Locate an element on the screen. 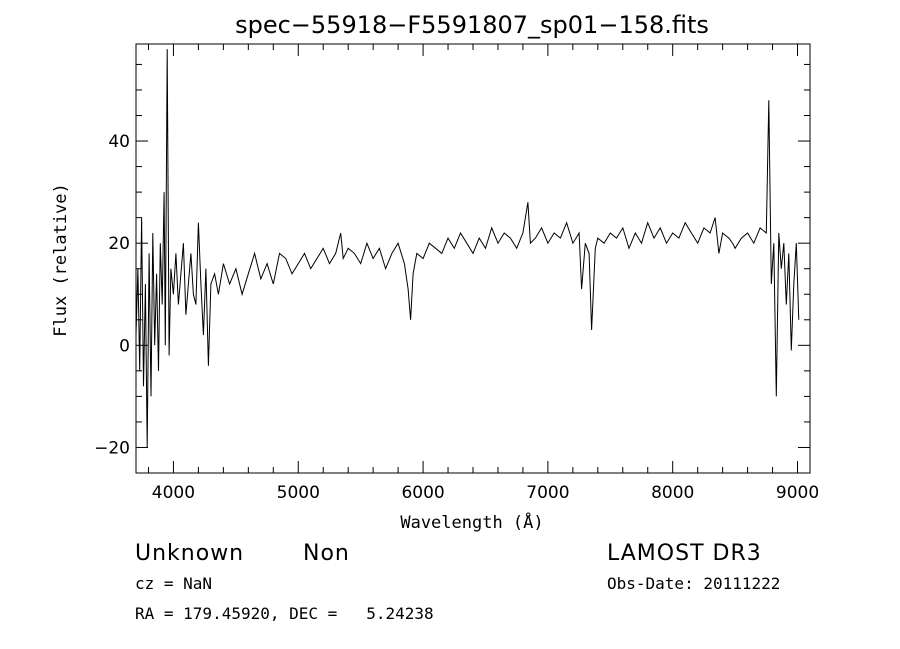  x-tick-label: 4000 is located at coordinates (173, 493).